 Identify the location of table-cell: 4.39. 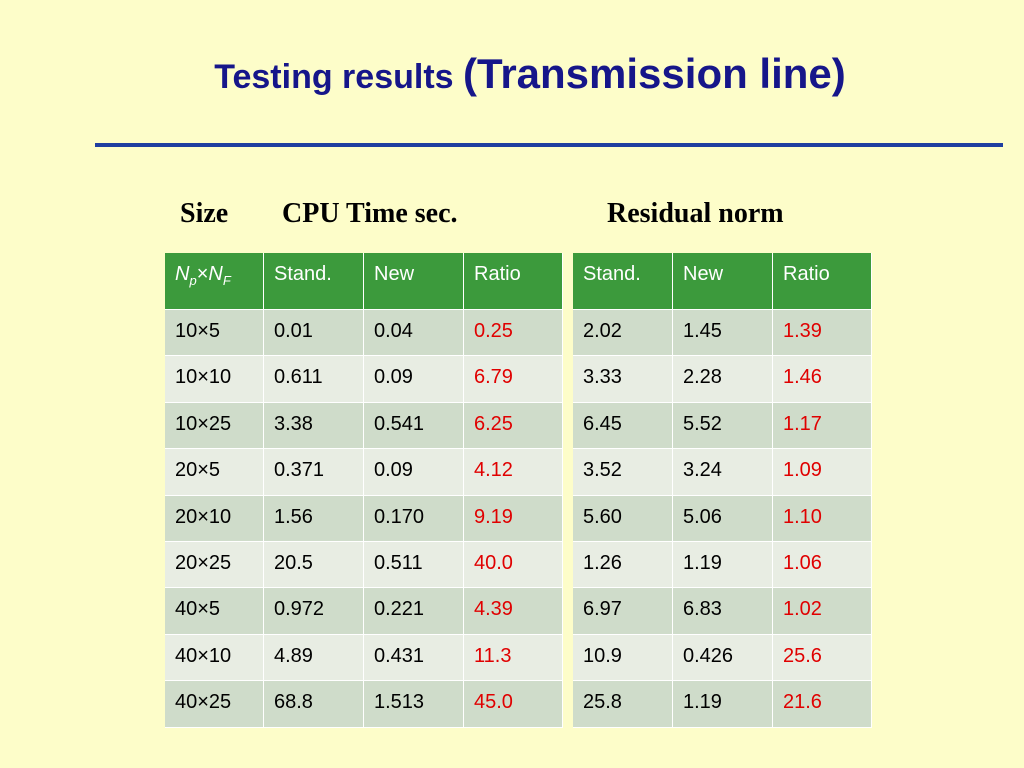
(513, 611).